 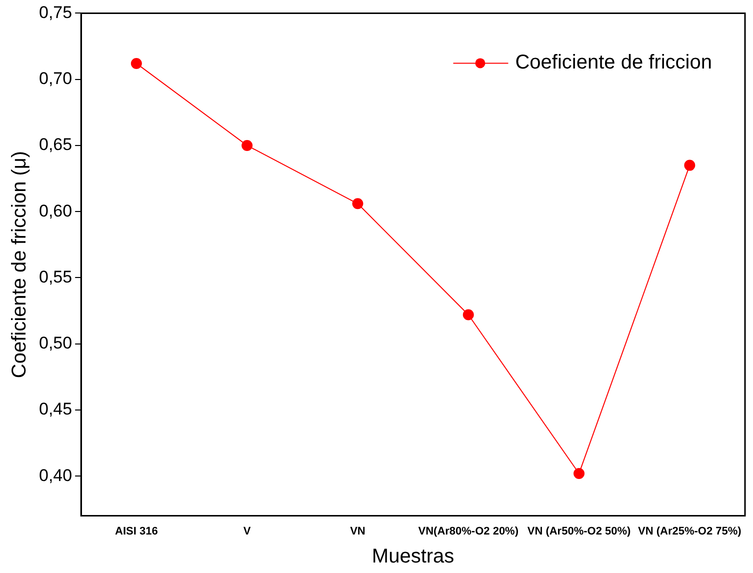 What do you see at coordinates (55, 475) in the screenshot?
I see `y-tick-label: 0,40` at bounding box center [55, 475].